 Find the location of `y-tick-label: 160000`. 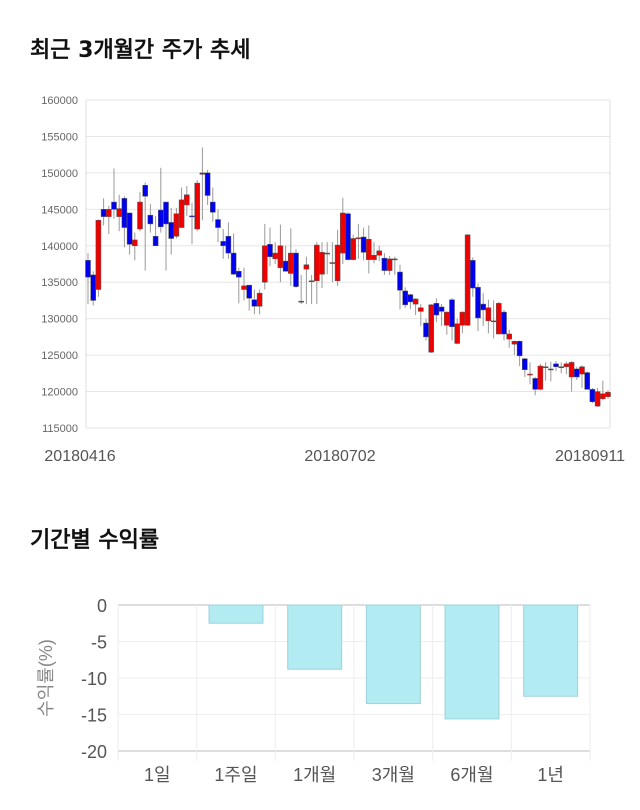

y-tick-label: 160000 is located at coordinates (59, 101).